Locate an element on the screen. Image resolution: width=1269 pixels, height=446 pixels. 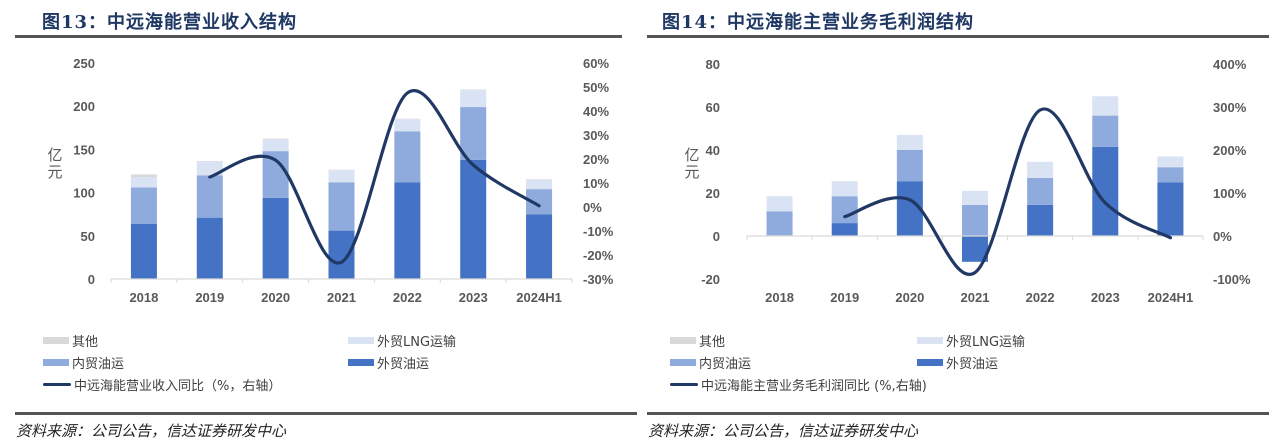
y2-tick-label: 100% is located at coordinates (1230, 193).